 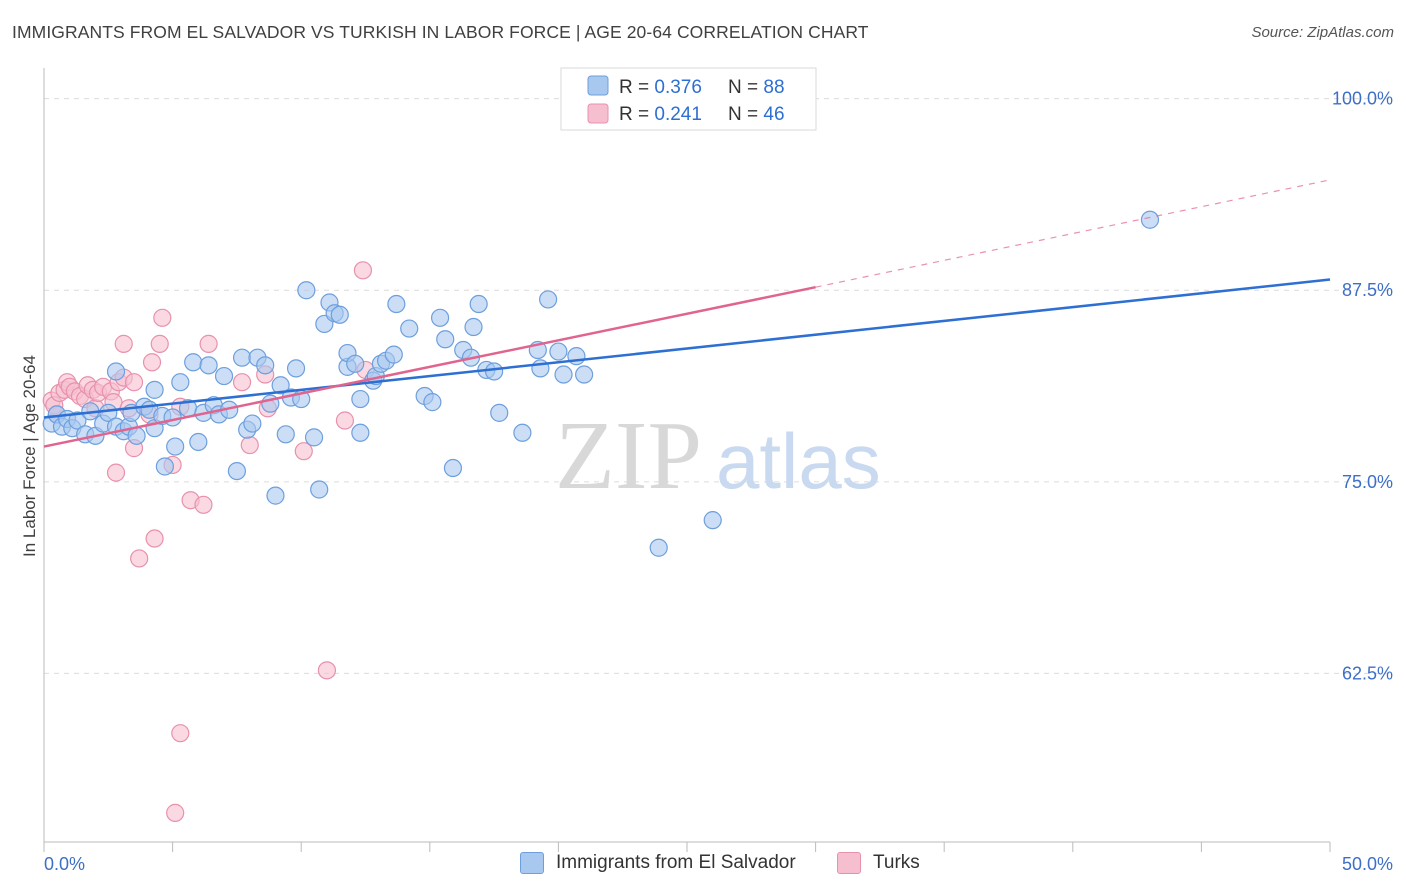 What do you see at coordinates (598, 85) in the screenshot?
I see `legend-swatch-el-salvador` at bounding box center [598, 85].